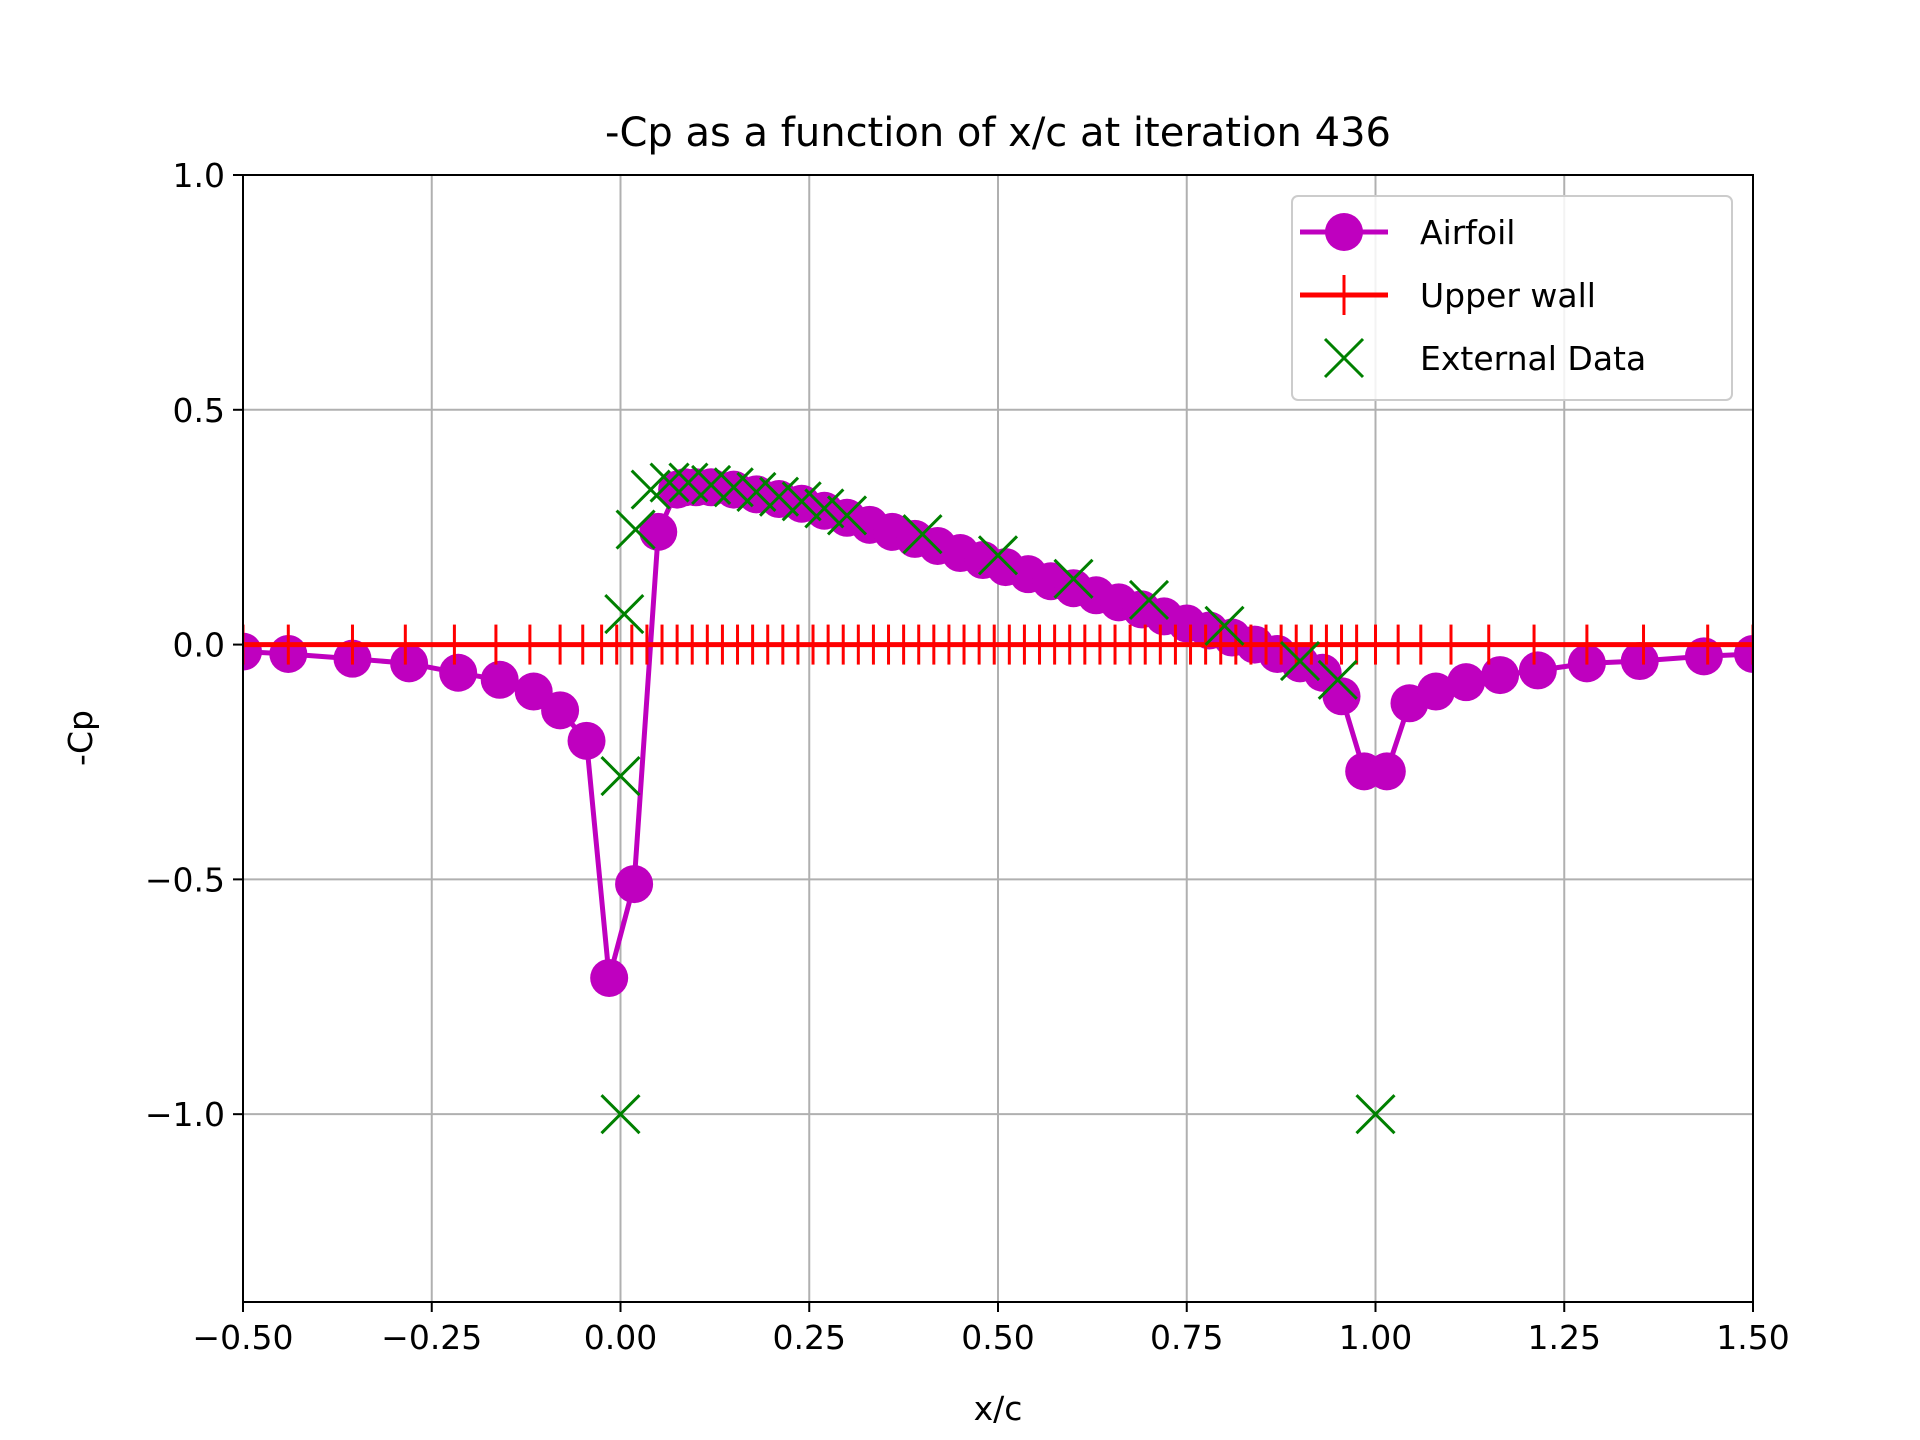 This screenshot has height=1440, width=1920. I want to click on x-tick-label: 0.00, so click(620, 1337).